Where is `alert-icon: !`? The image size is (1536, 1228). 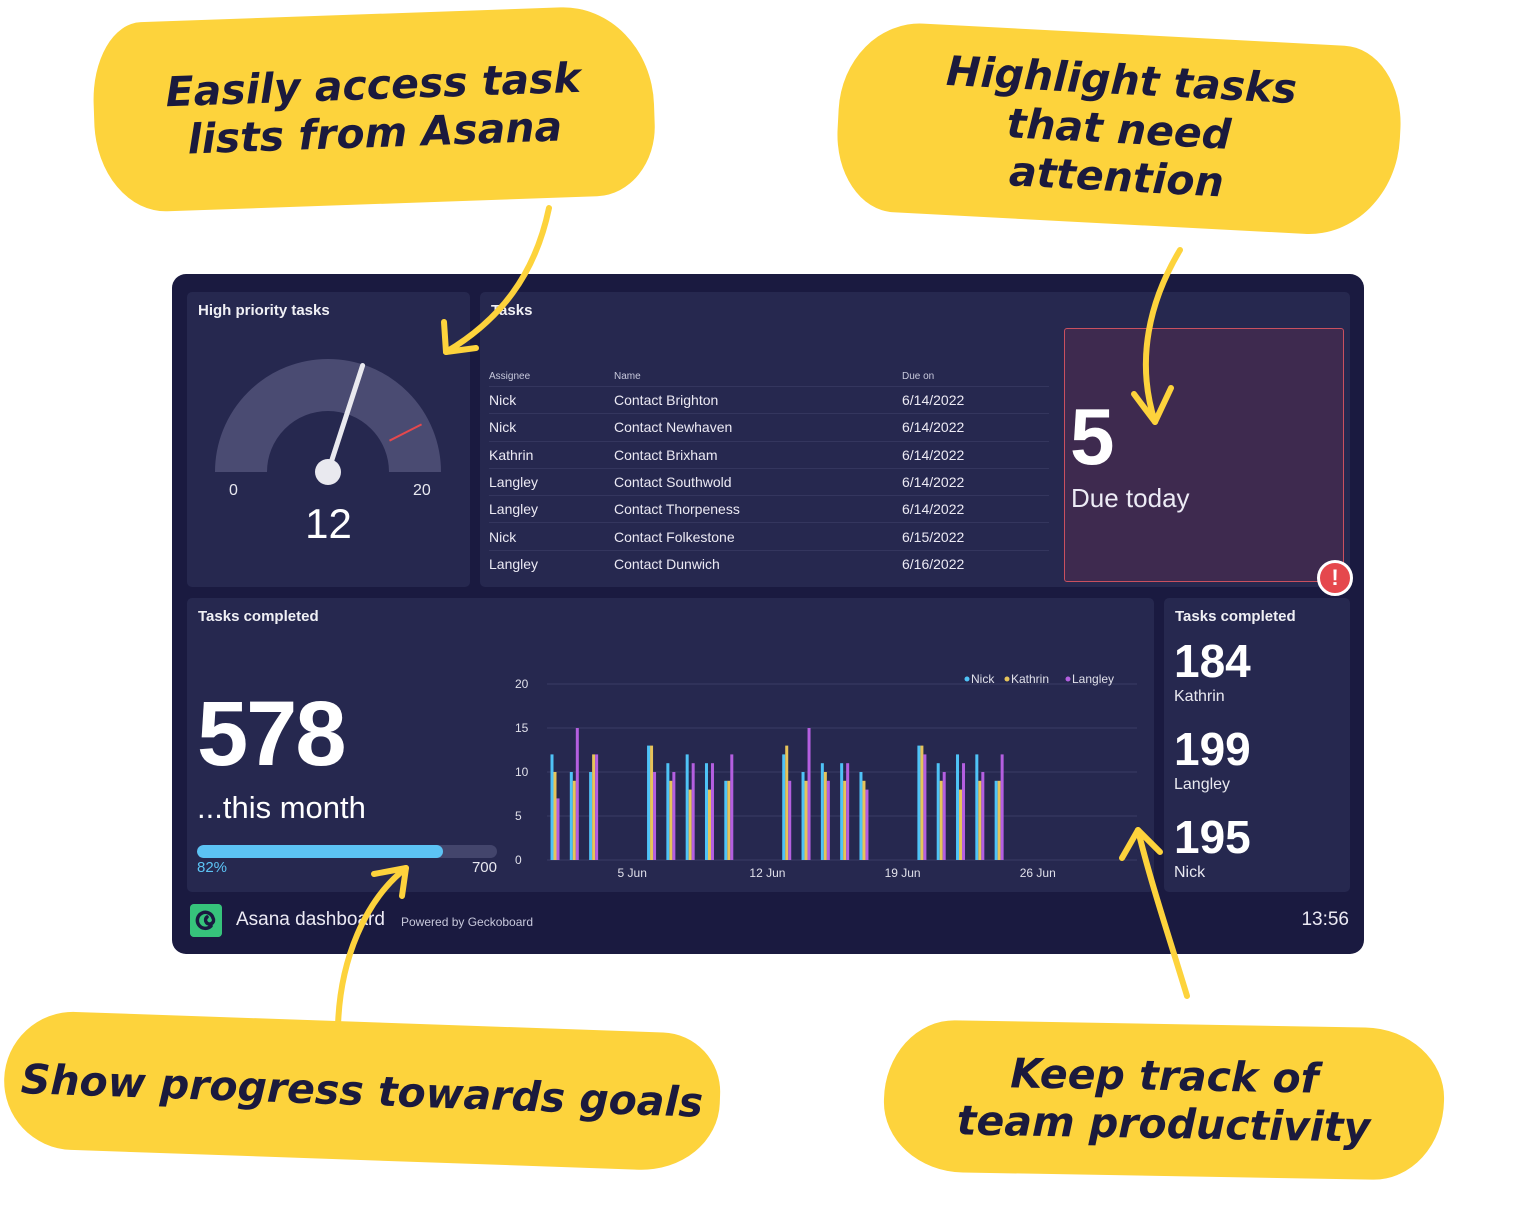 alert-icon: ! is located at coordinates (1335, 578).